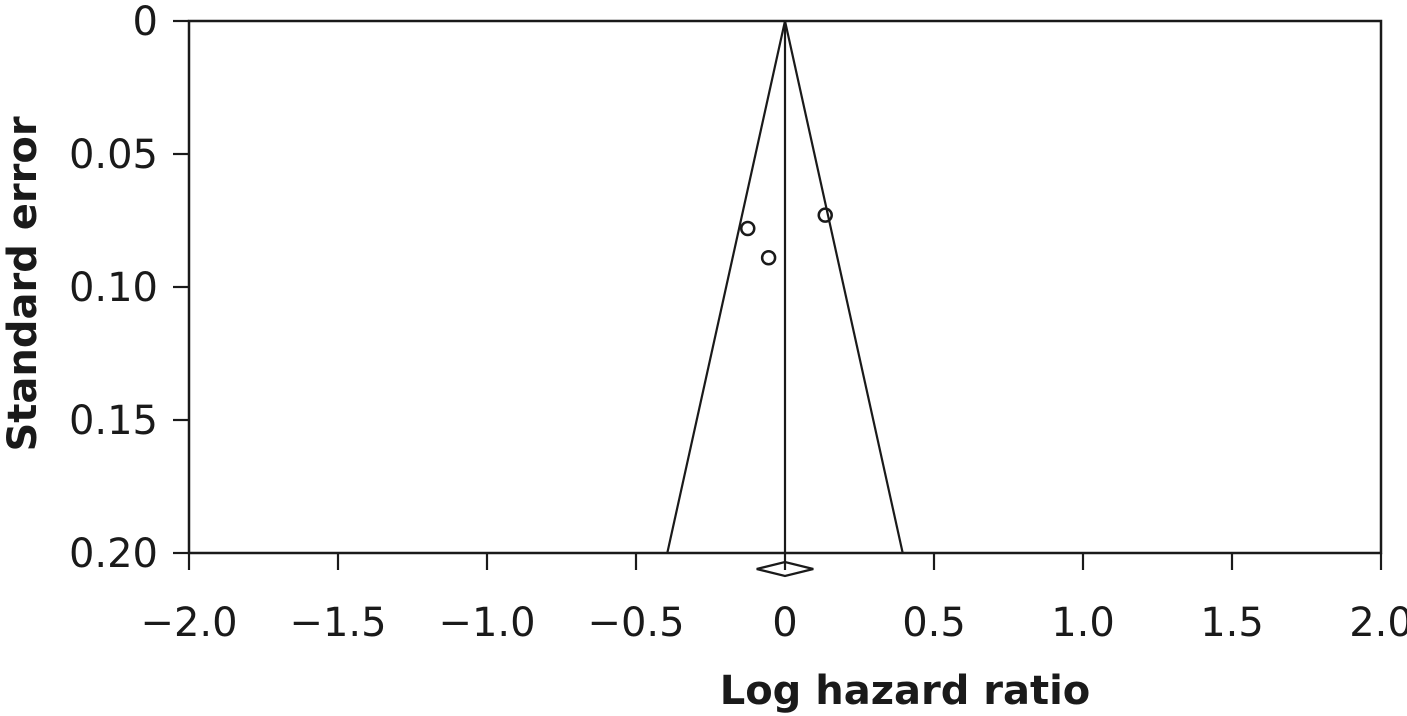  Describe the element at coordinates (635, 623) in the screenshot. I see `x-tick-label: −0.5` at that location.